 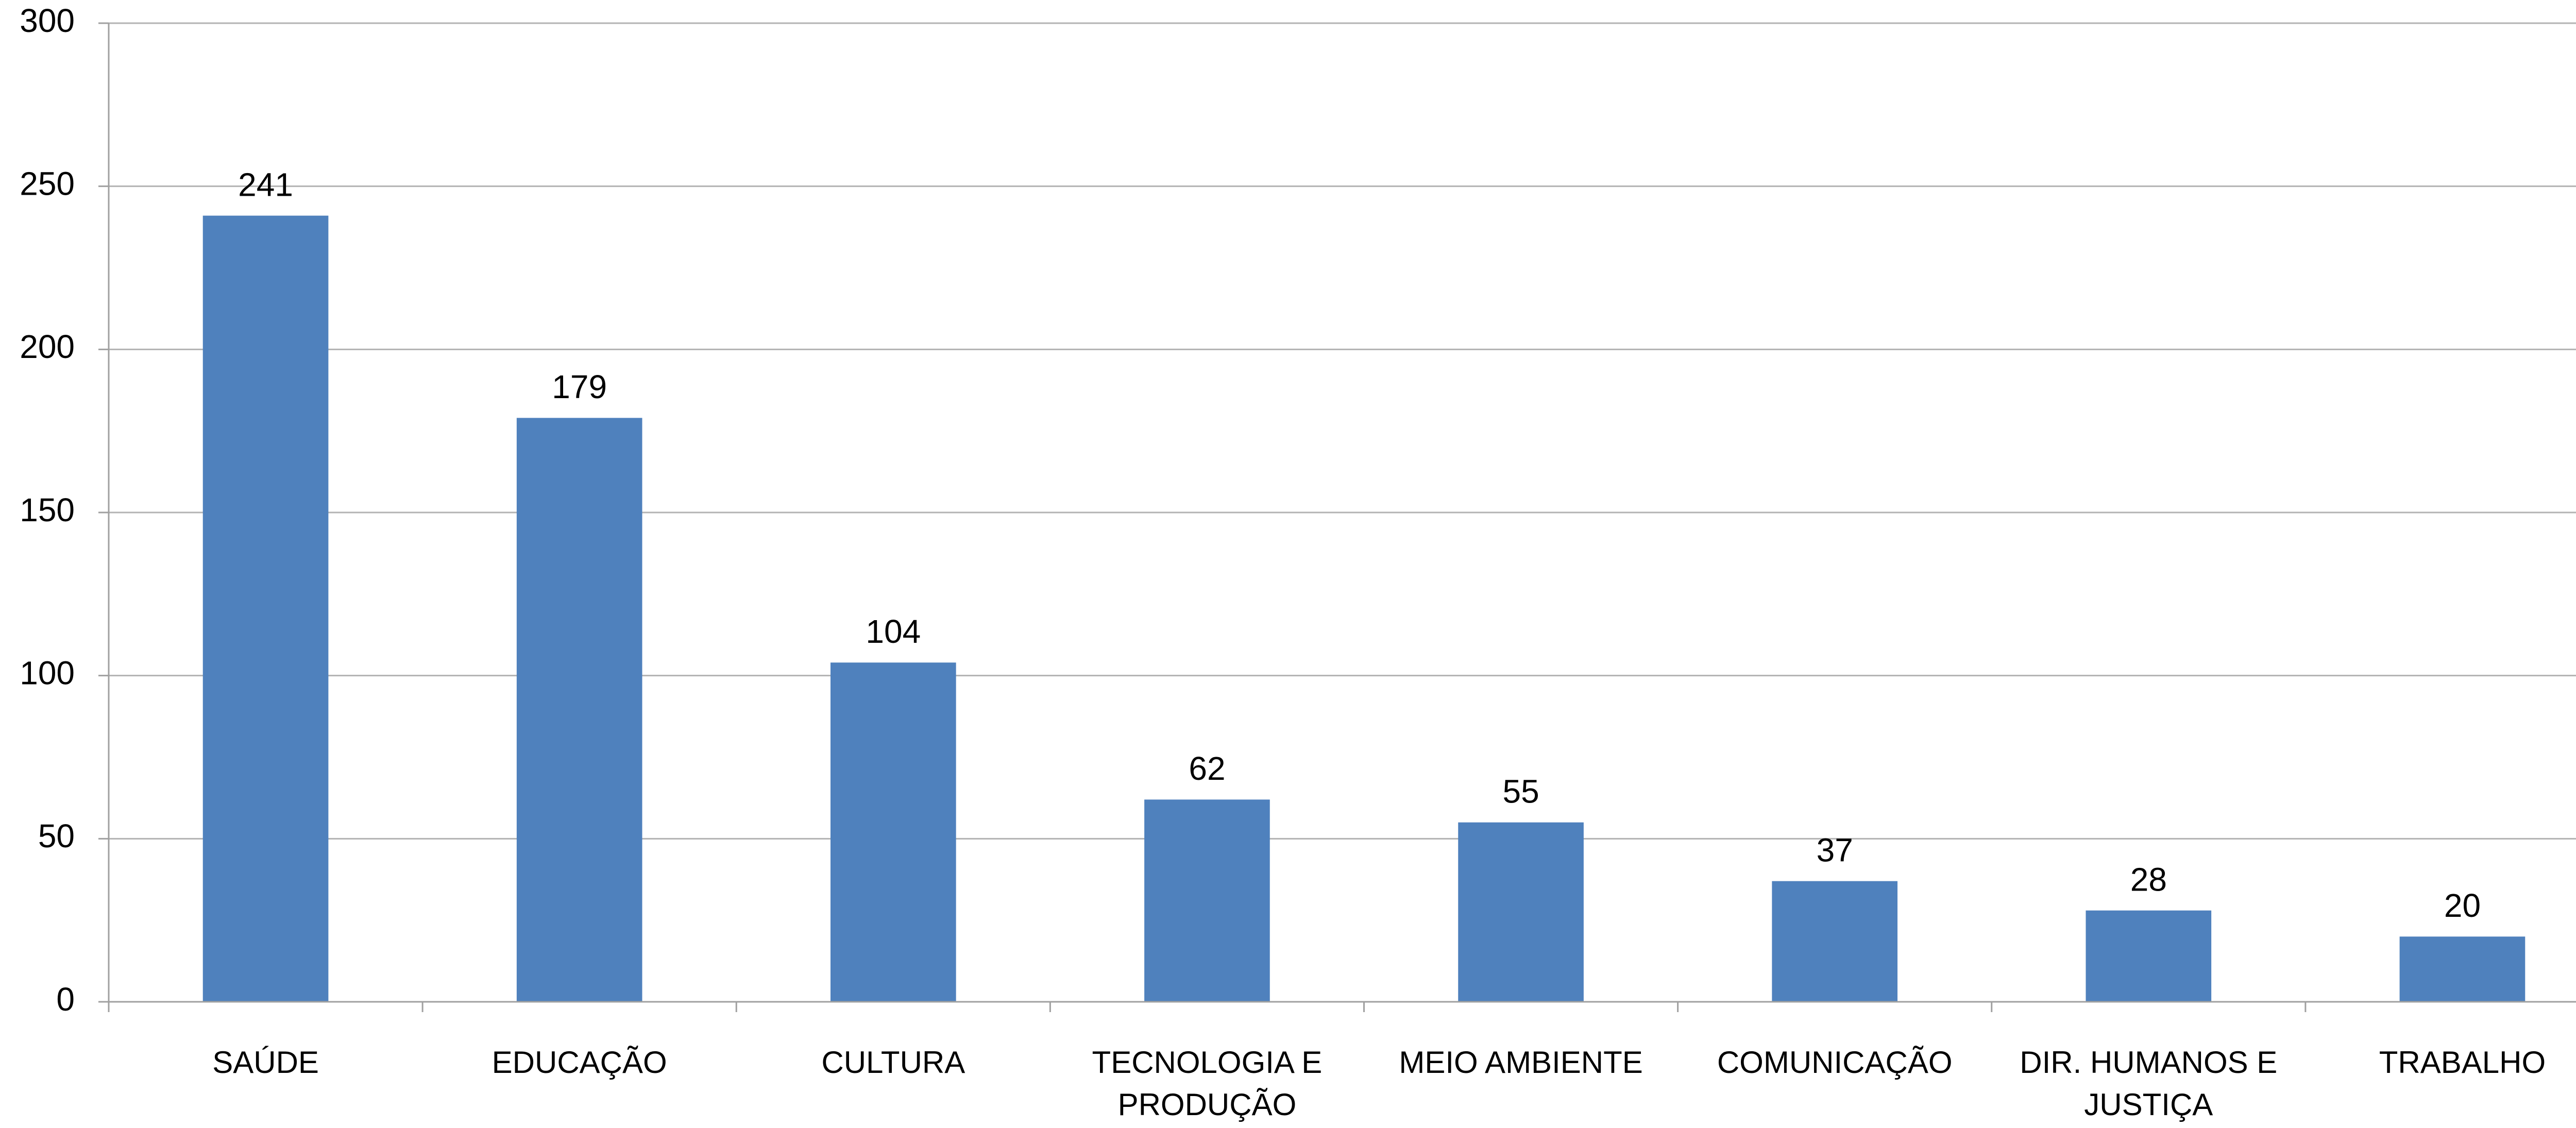 What do you see at coordinates (47, 346) in the screenshot?
I see `y-tick-label: 200` at bounding box center [47, 346].